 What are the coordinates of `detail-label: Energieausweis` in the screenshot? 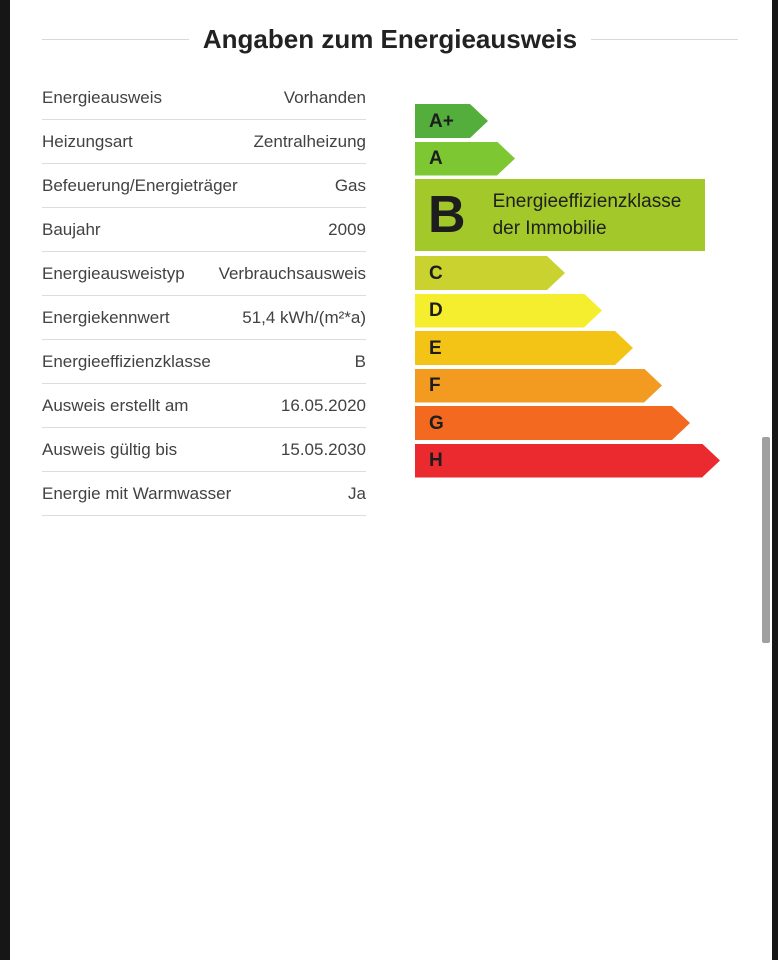 It's located at (102, 97).